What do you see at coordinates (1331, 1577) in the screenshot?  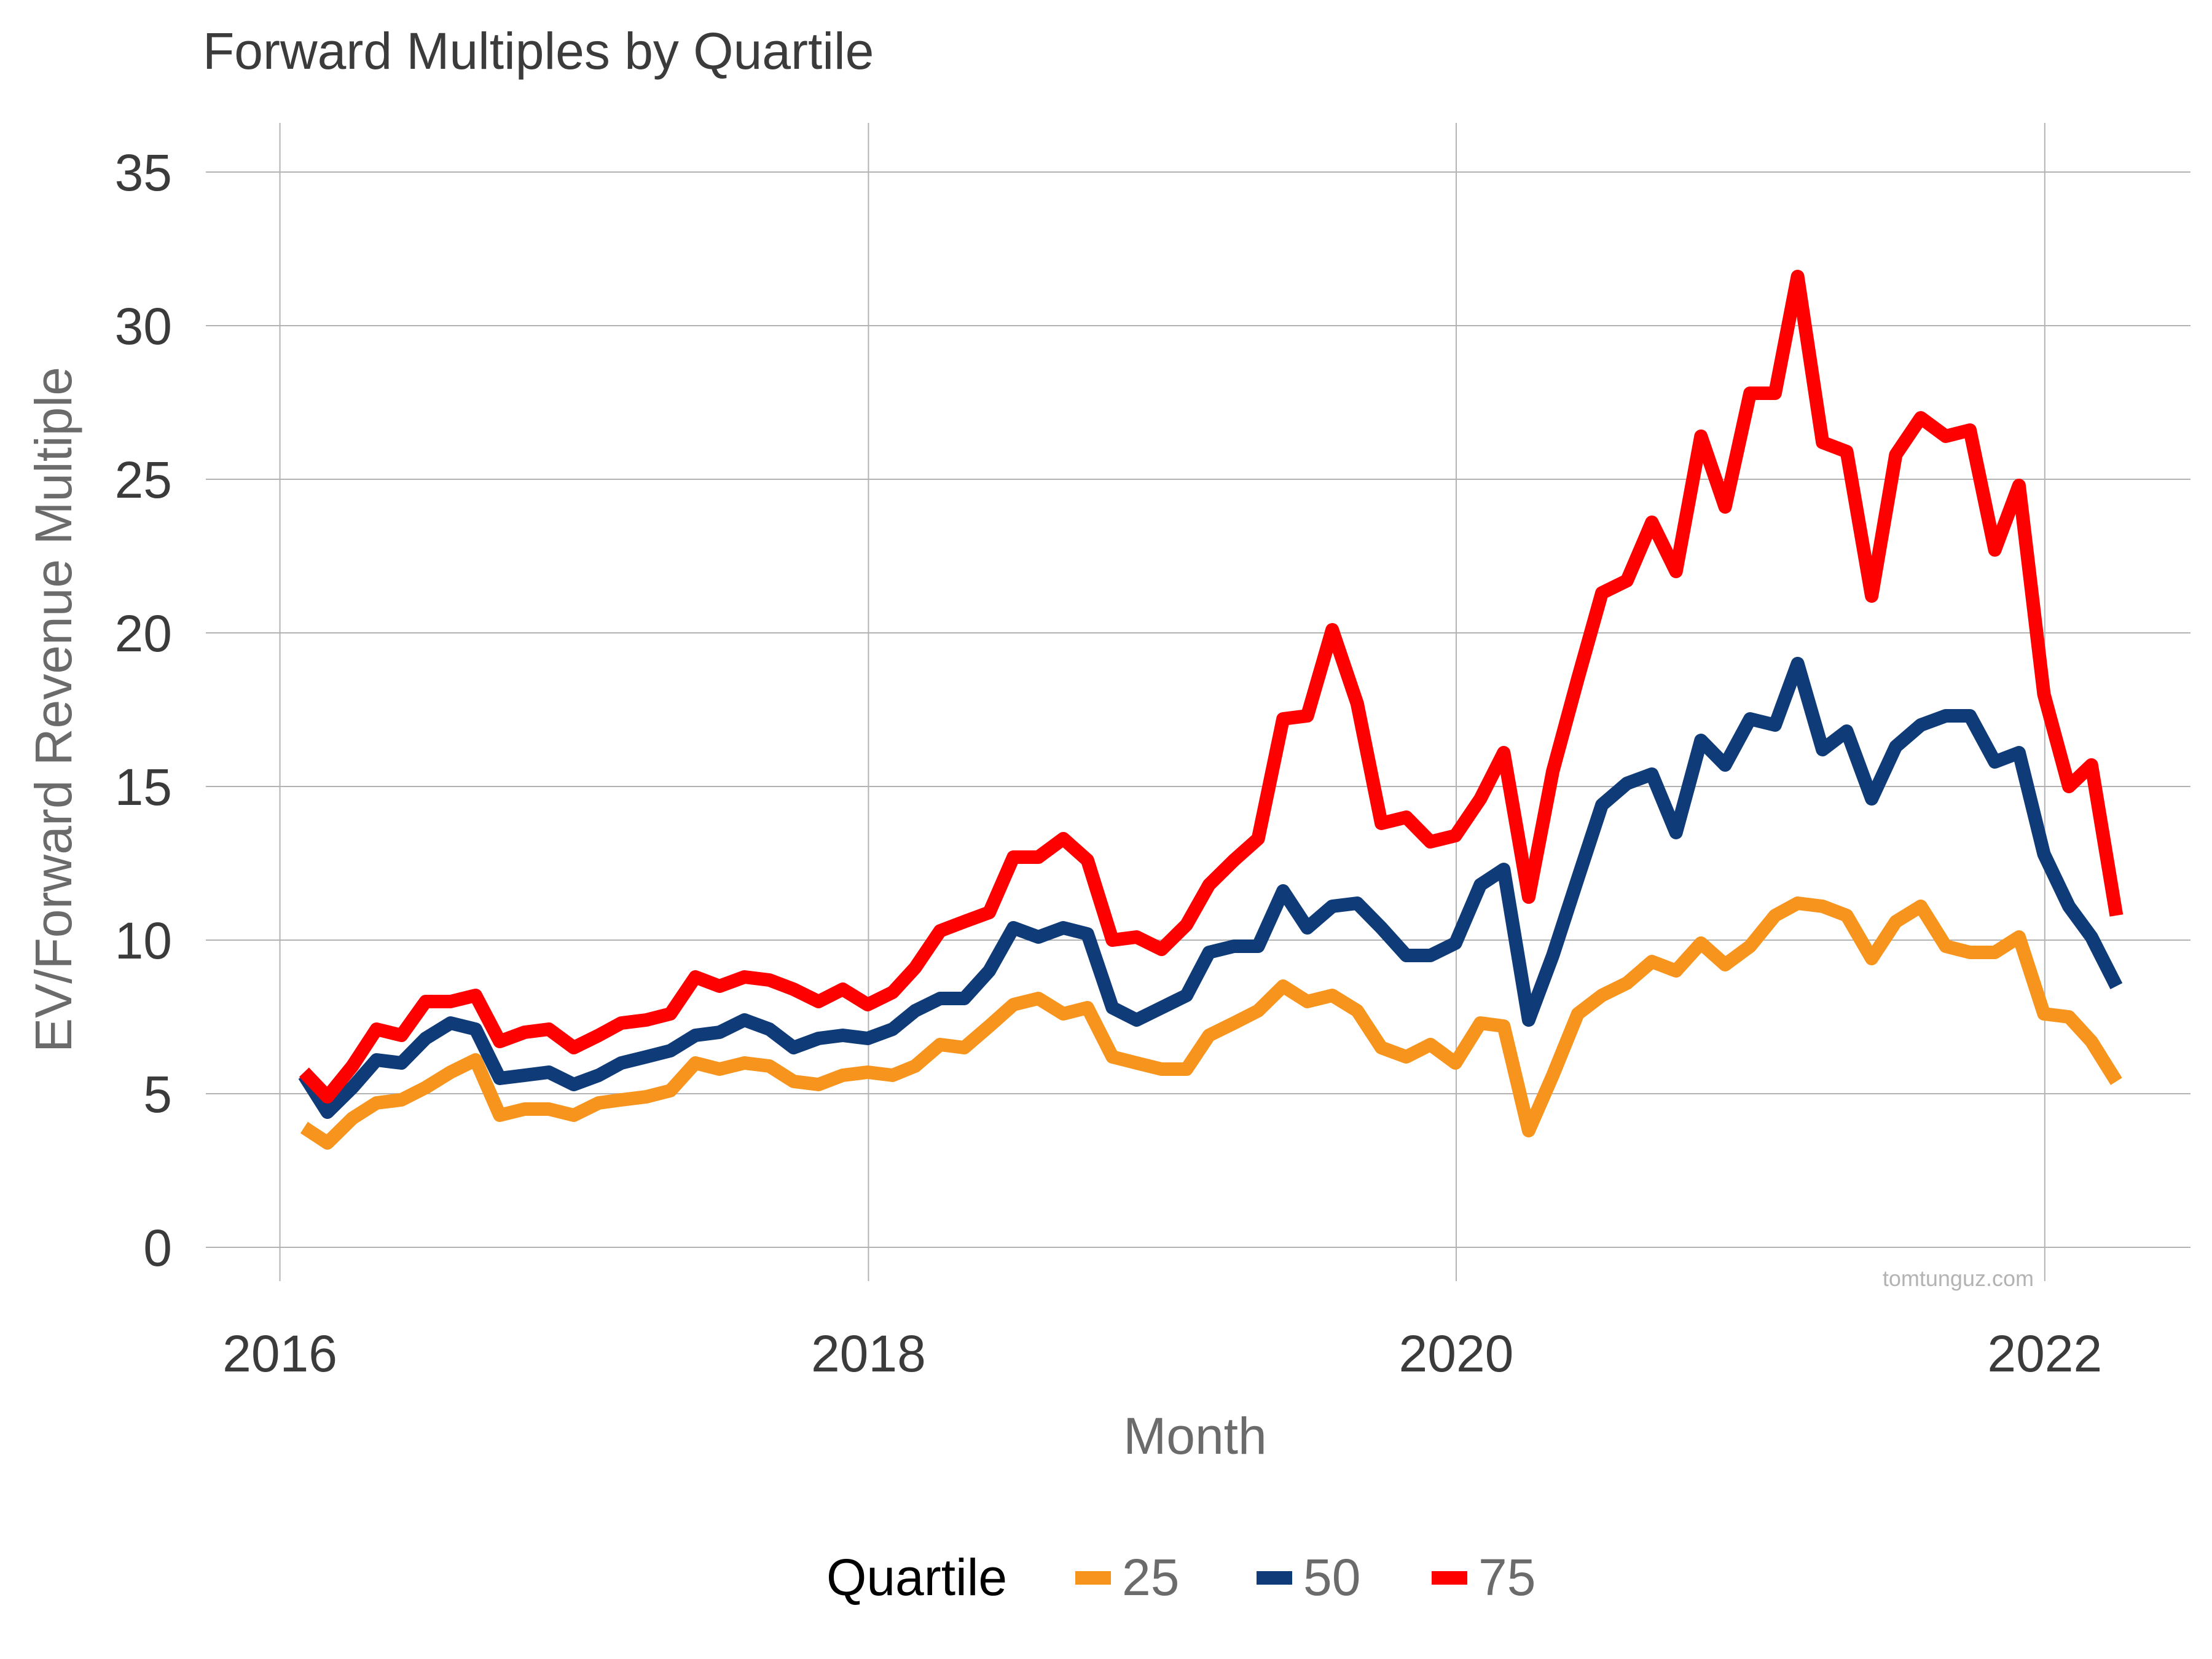 I see `legend-label-50: 50` at bounding box center [1331, 1577].